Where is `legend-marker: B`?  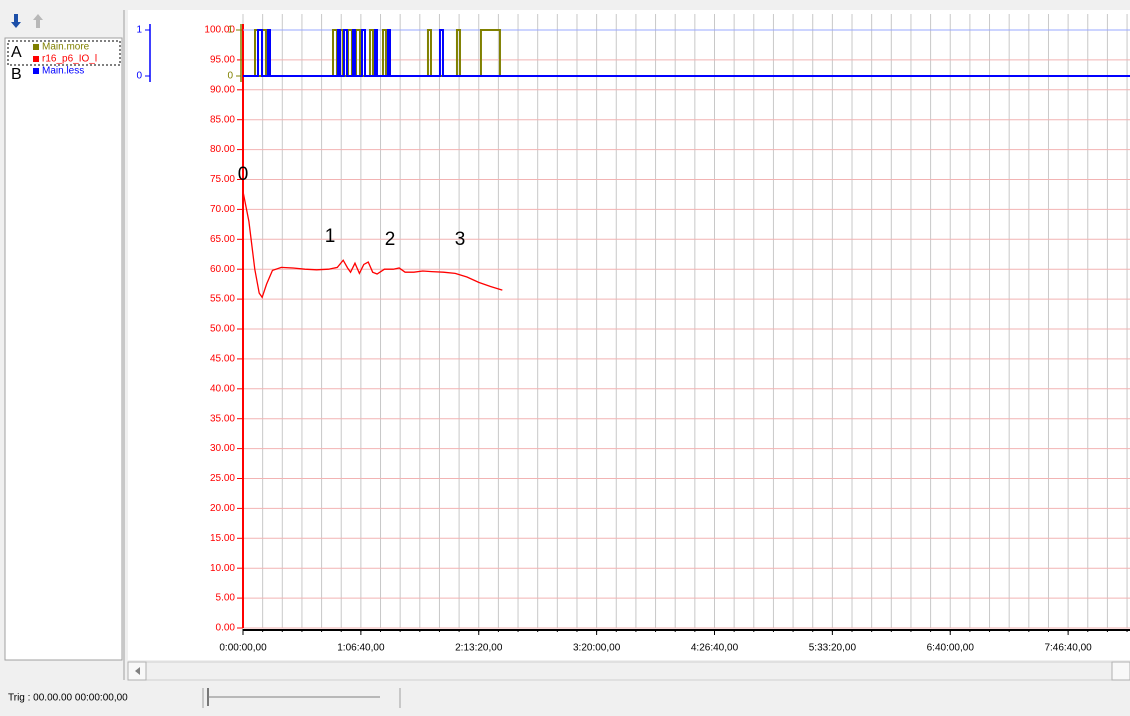 legend-marker: B is located at coordinates (16, 74).